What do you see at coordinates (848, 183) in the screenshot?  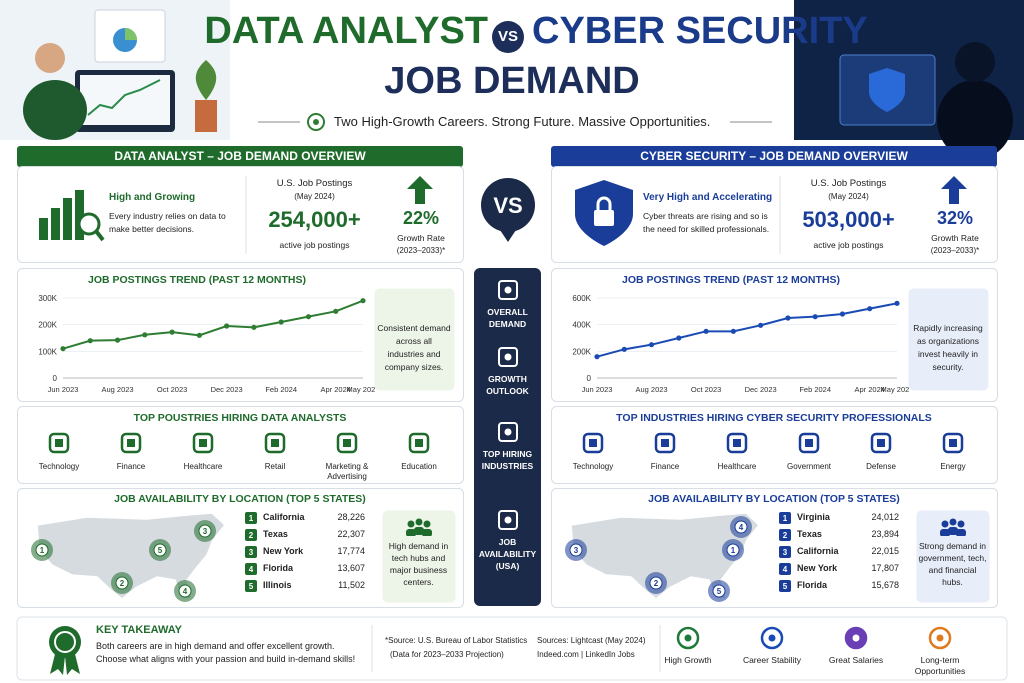 I see `postings-label: U.S. Job Postings` at bounding box center [848, 183].